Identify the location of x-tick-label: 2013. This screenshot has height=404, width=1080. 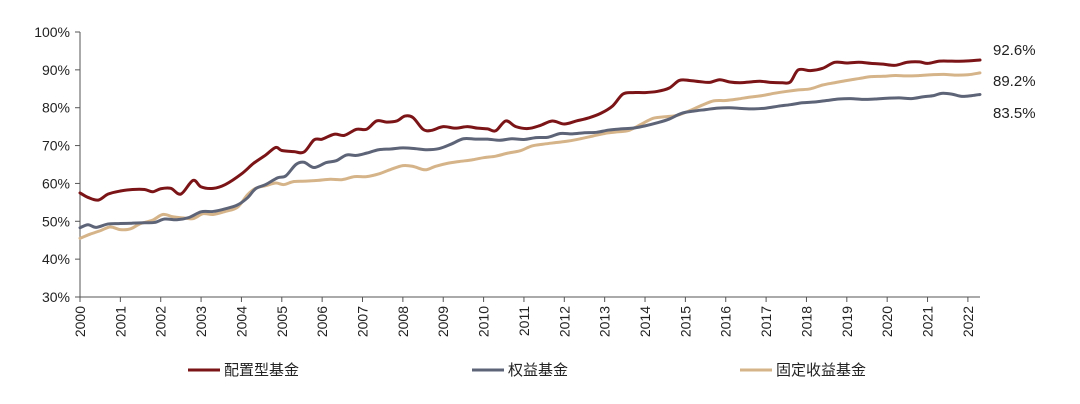
(605, 321).